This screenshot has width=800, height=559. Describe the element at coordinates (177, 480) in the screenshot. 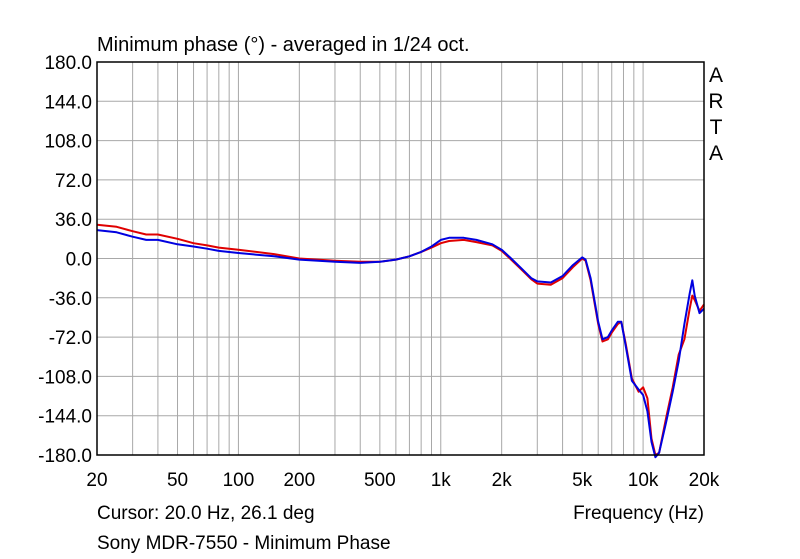

I see `x-tick-label: 50` at that location.